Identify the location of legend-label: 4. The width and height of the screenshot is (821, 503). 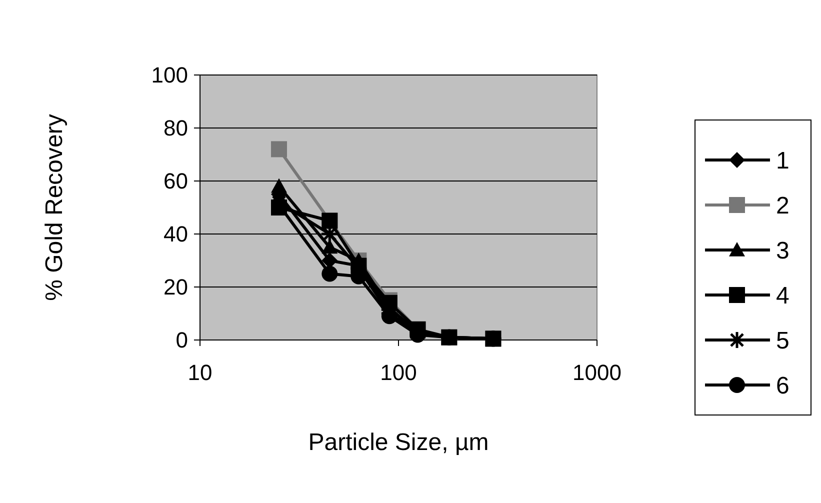
(783, 296).